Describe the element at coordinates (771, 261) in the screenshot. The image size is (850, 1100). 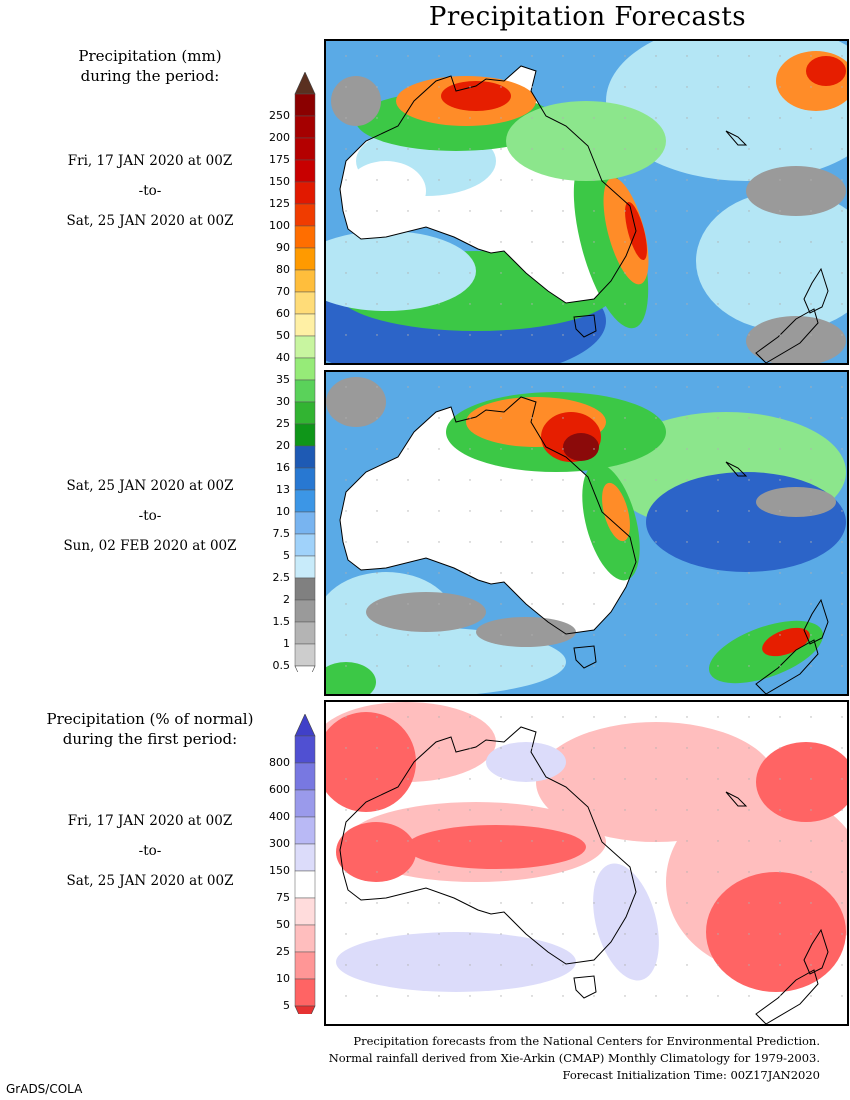
I see `ocean-light-east` at that location.